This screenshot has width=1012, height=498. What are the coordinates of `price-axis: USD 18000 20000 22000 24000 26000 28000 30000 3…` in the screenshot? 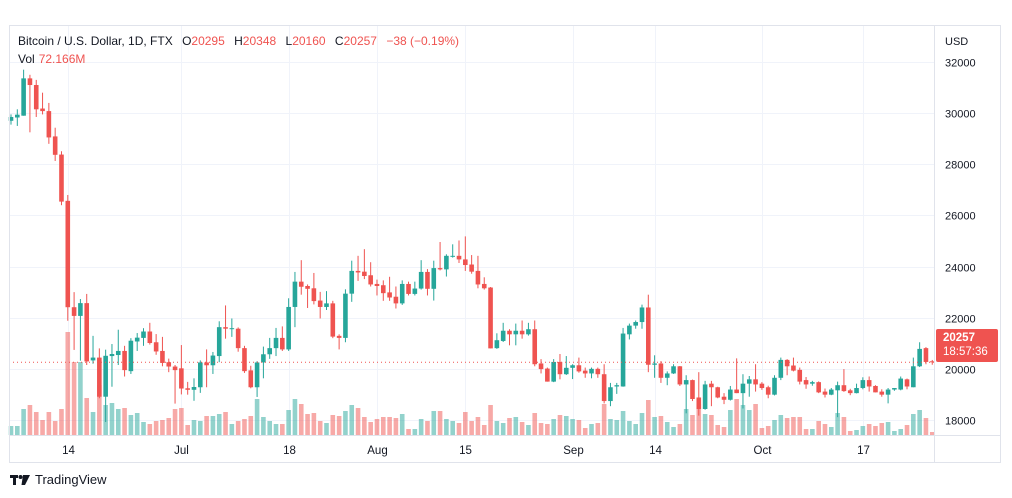 It's located at (960, 232).